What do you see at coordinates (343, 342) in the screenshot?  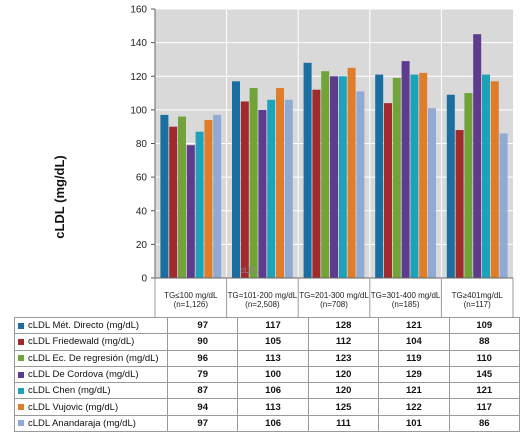 I see `table-cell-value: 112` at bounding box center [343, 342].